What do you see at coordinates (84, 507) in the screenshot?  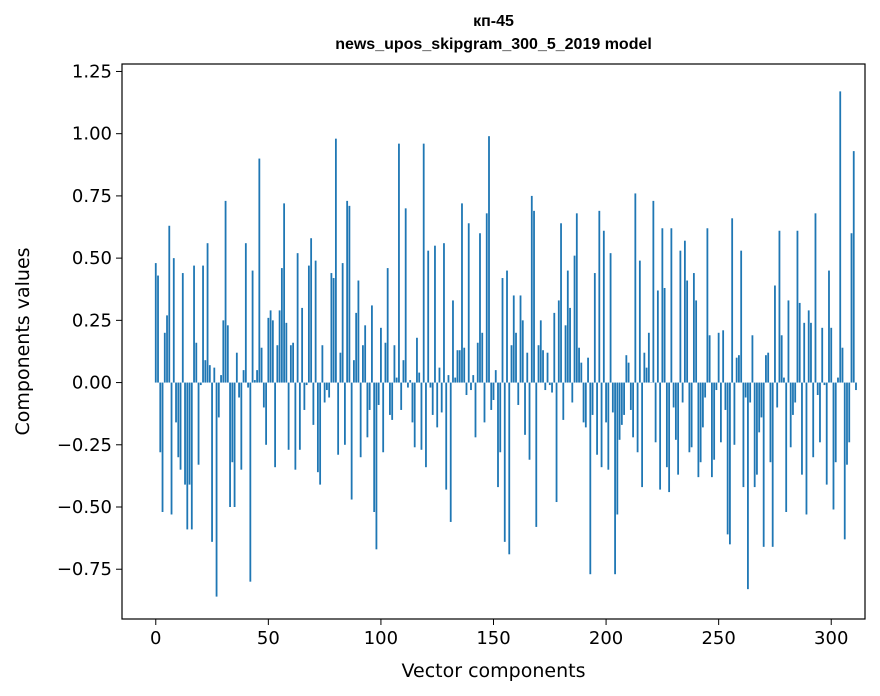 I see `y-tick-label: −0.50` at bounding box center [84, 507].